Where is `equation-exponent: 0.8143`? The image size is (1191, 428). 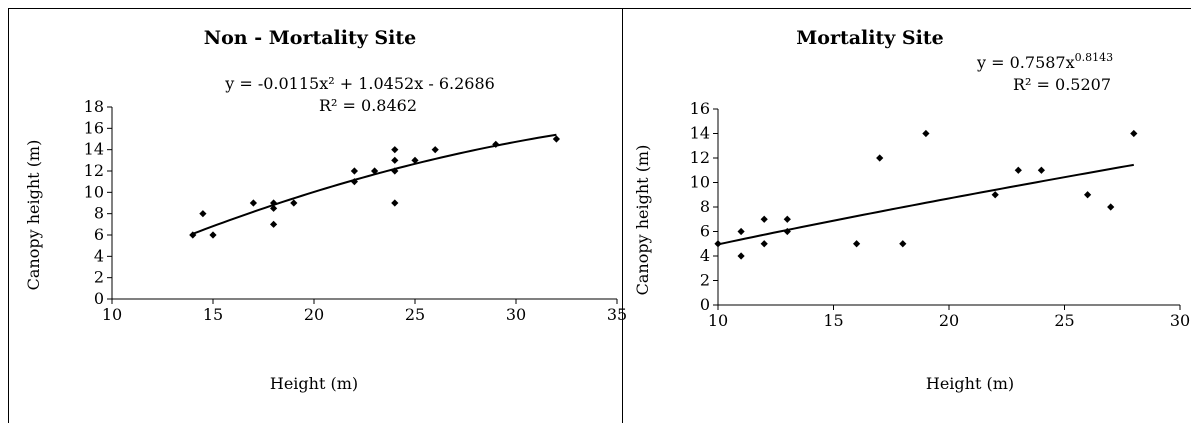
equation-exponent: 0.8143 is located at coordinates (1094, 57).